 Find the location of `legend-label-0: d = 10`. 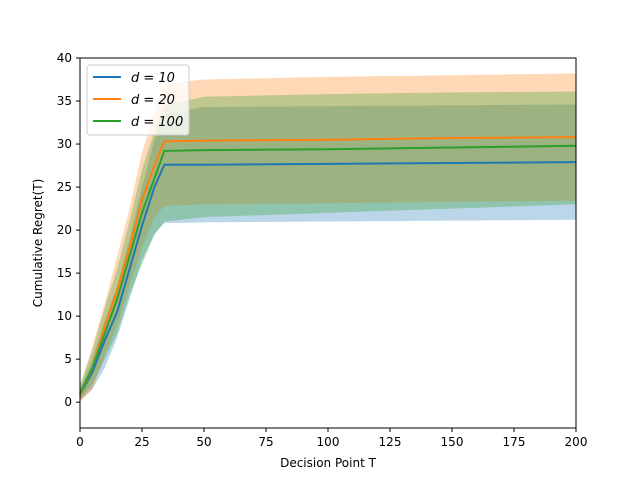

legend-label-0: d = 10 is located at coordinates (153, 78).